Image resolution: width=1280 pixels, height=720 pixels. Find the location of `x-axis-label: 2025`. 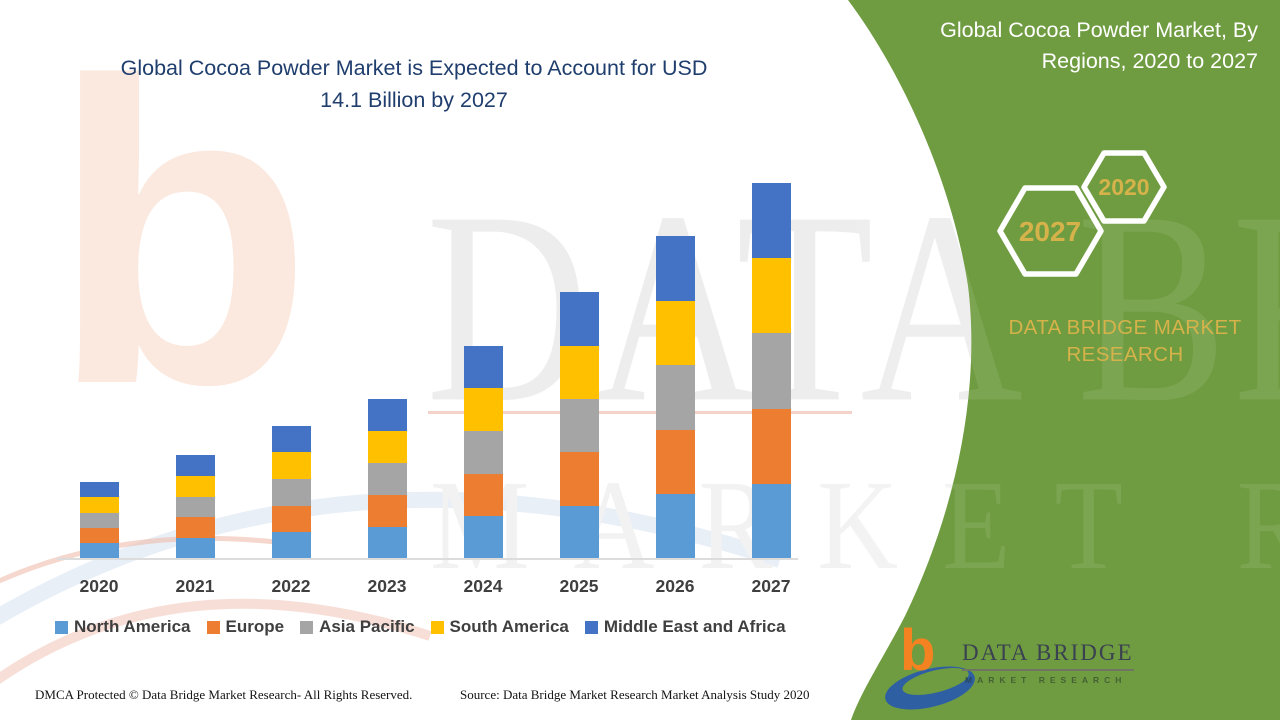

x-axis-label: 2025 is located at coordinates (579, 586).